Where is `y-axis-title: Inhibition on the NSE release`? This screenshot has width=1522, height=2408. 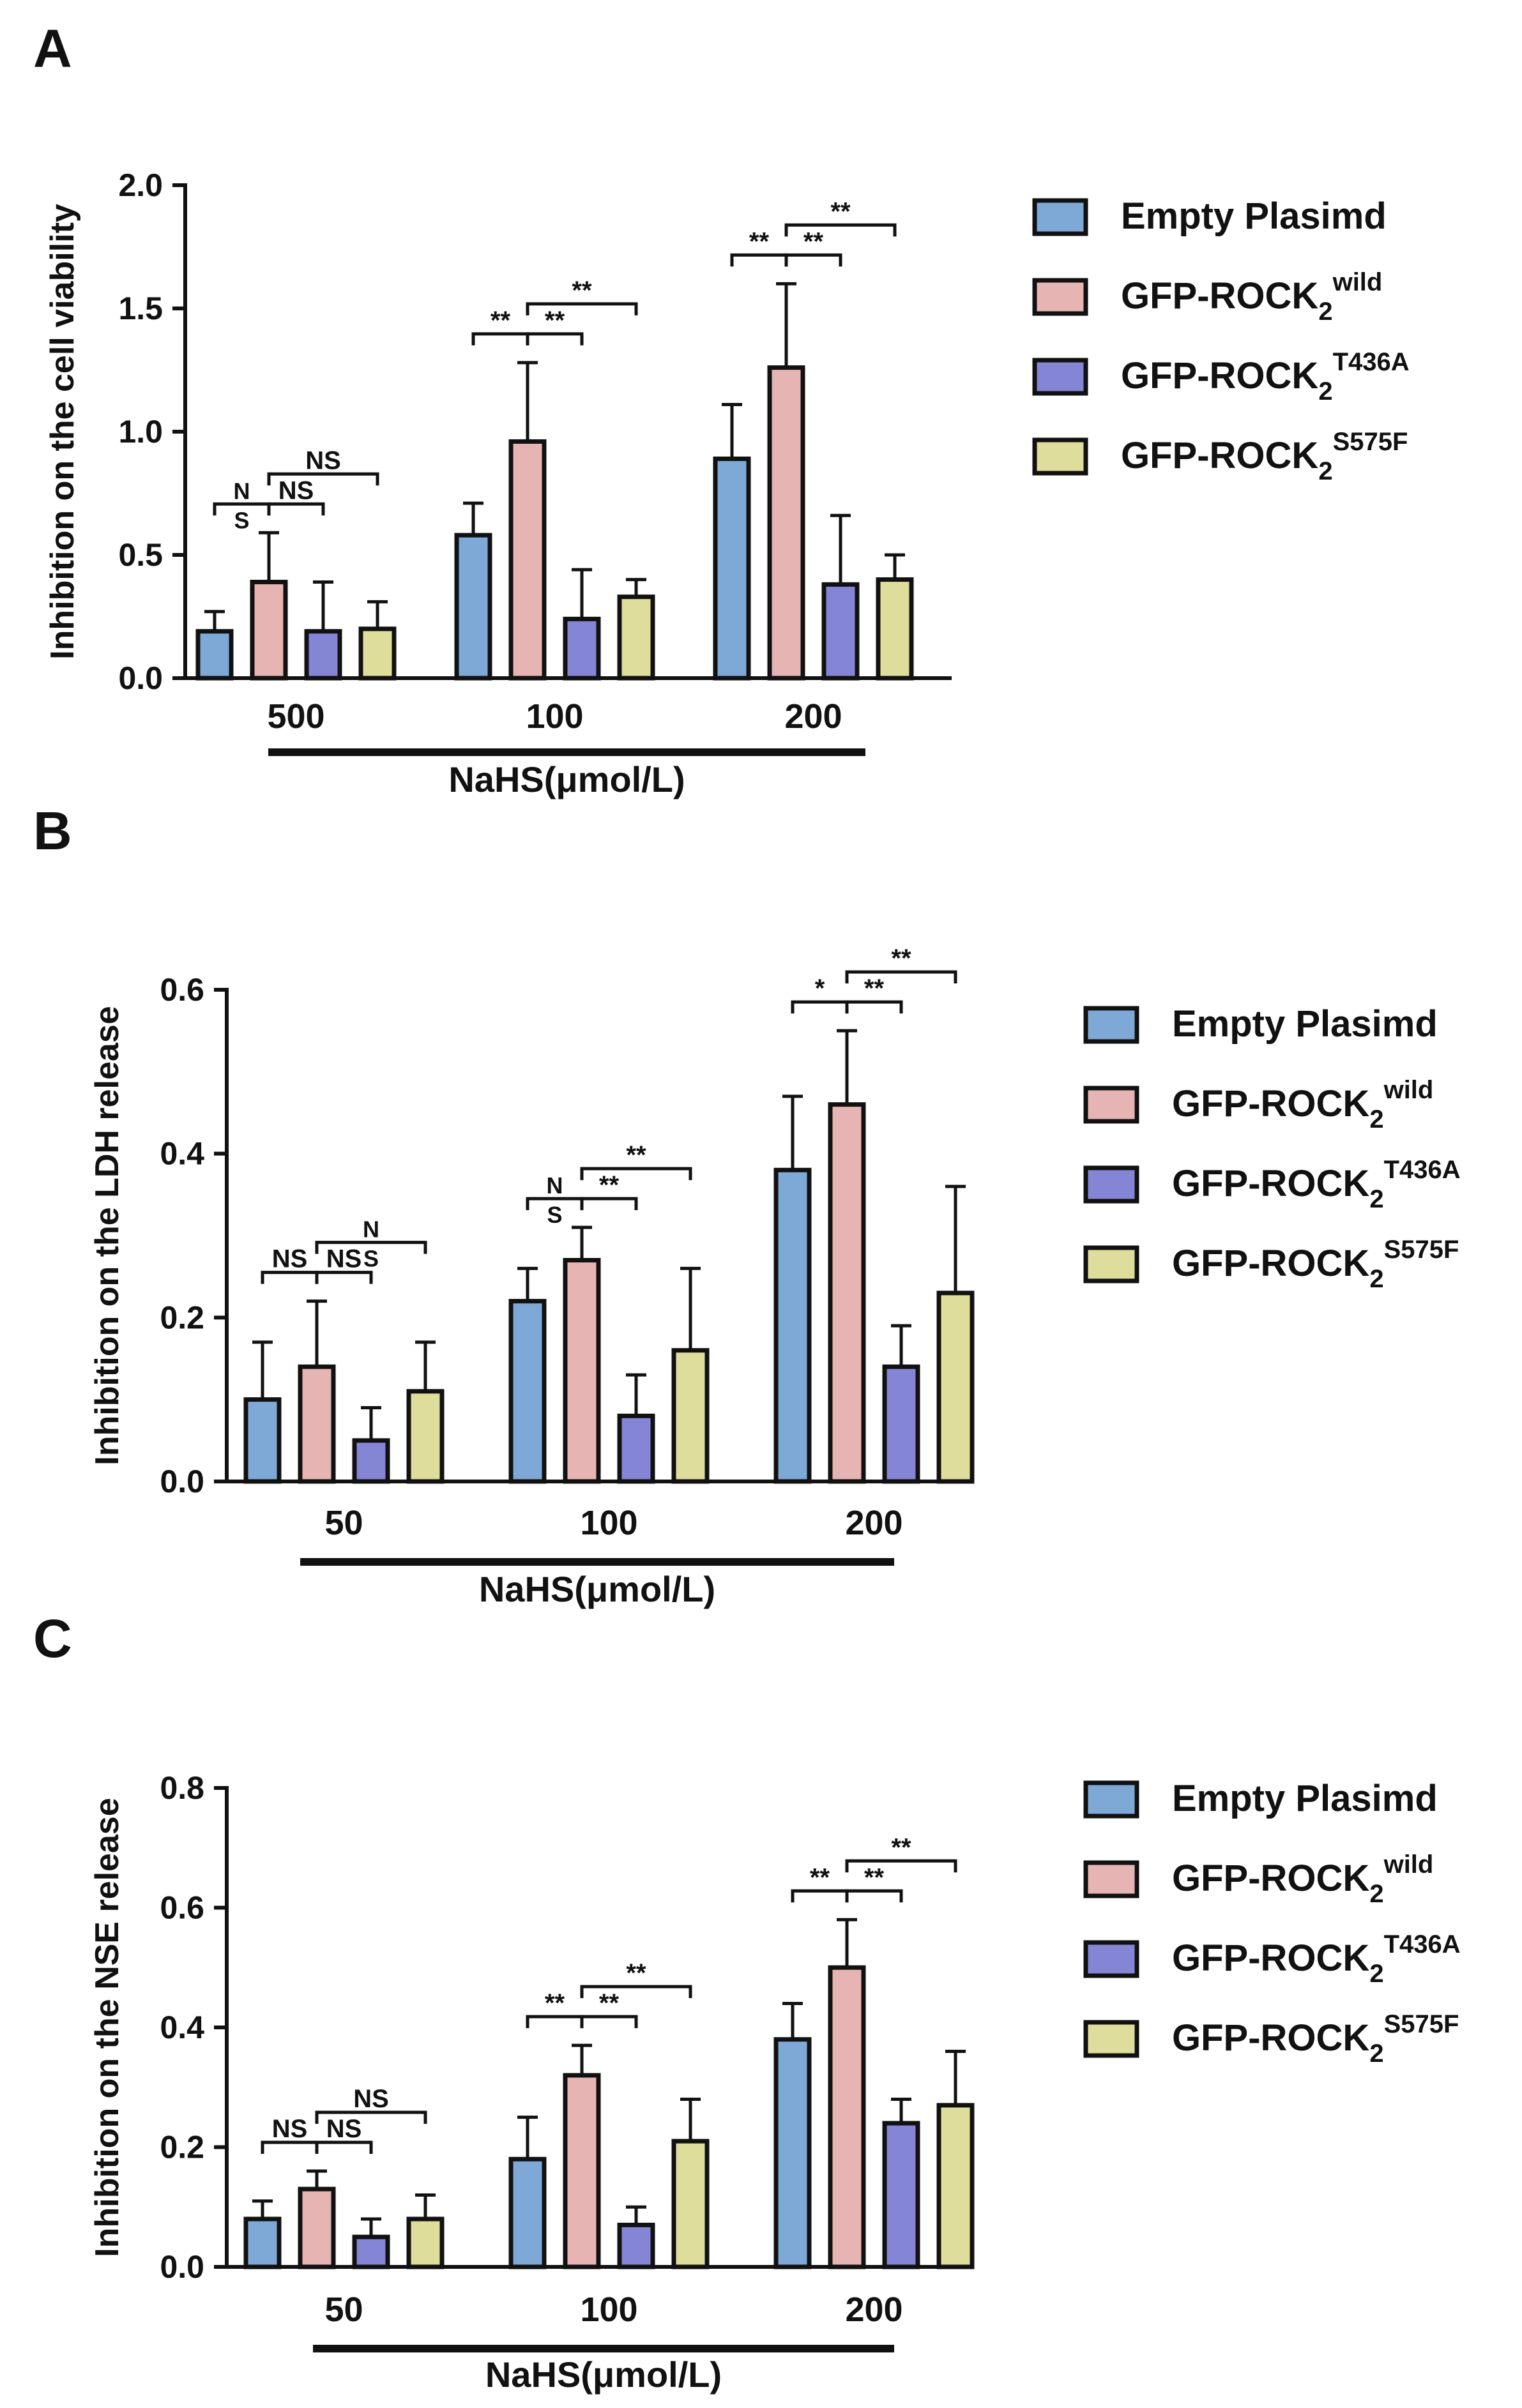 y-axis-title: Inhibition on the NSE release is located at coordinates (107, 2028).